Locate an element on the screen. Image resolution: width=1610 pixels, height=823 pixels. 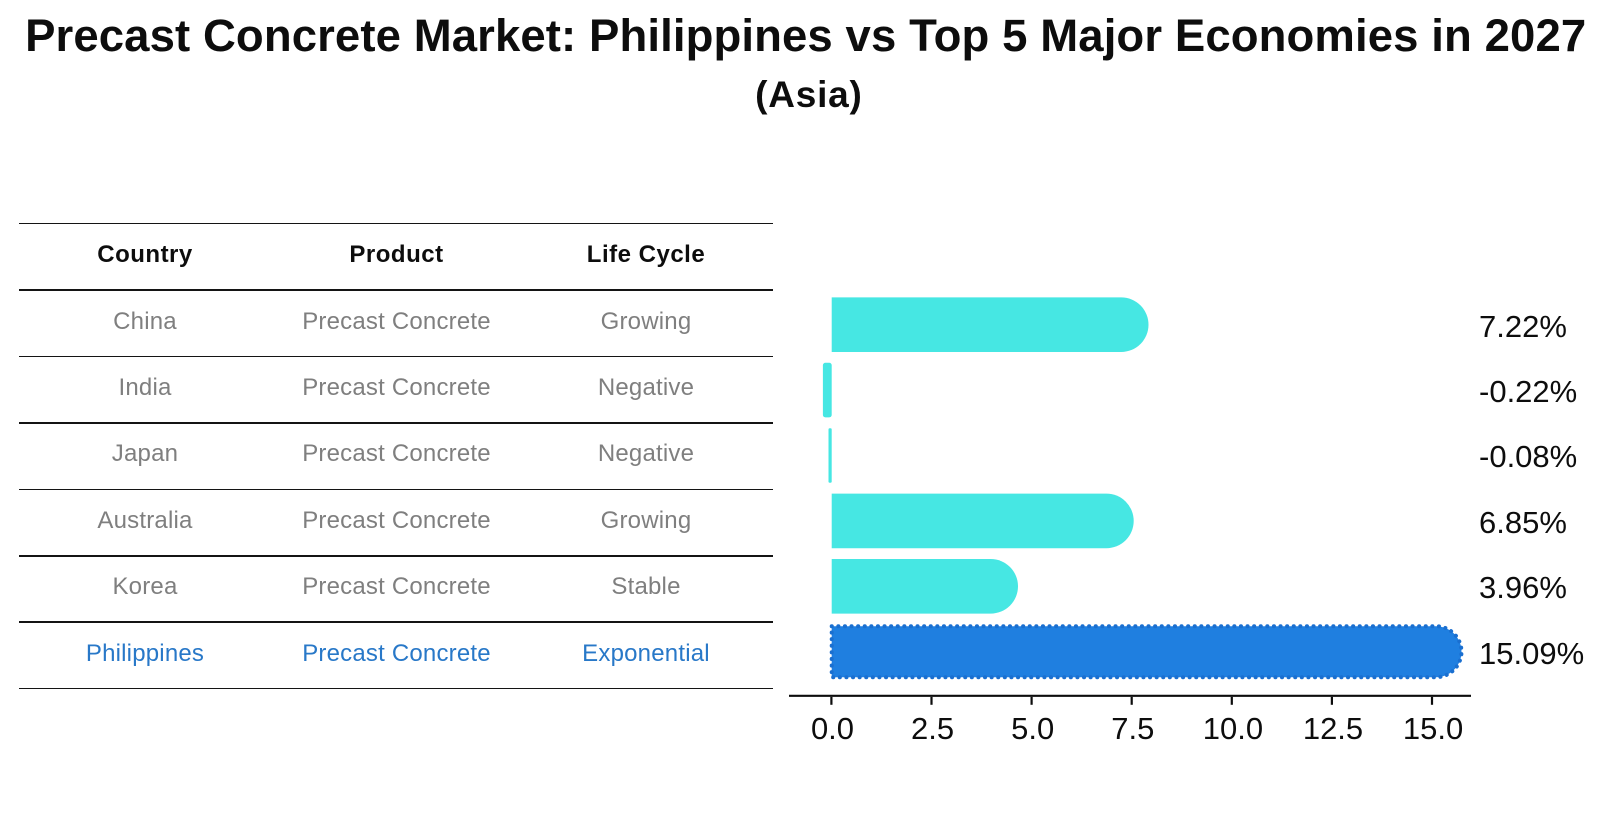
svg-text: 0.0 is located at coordinates (832, 728).